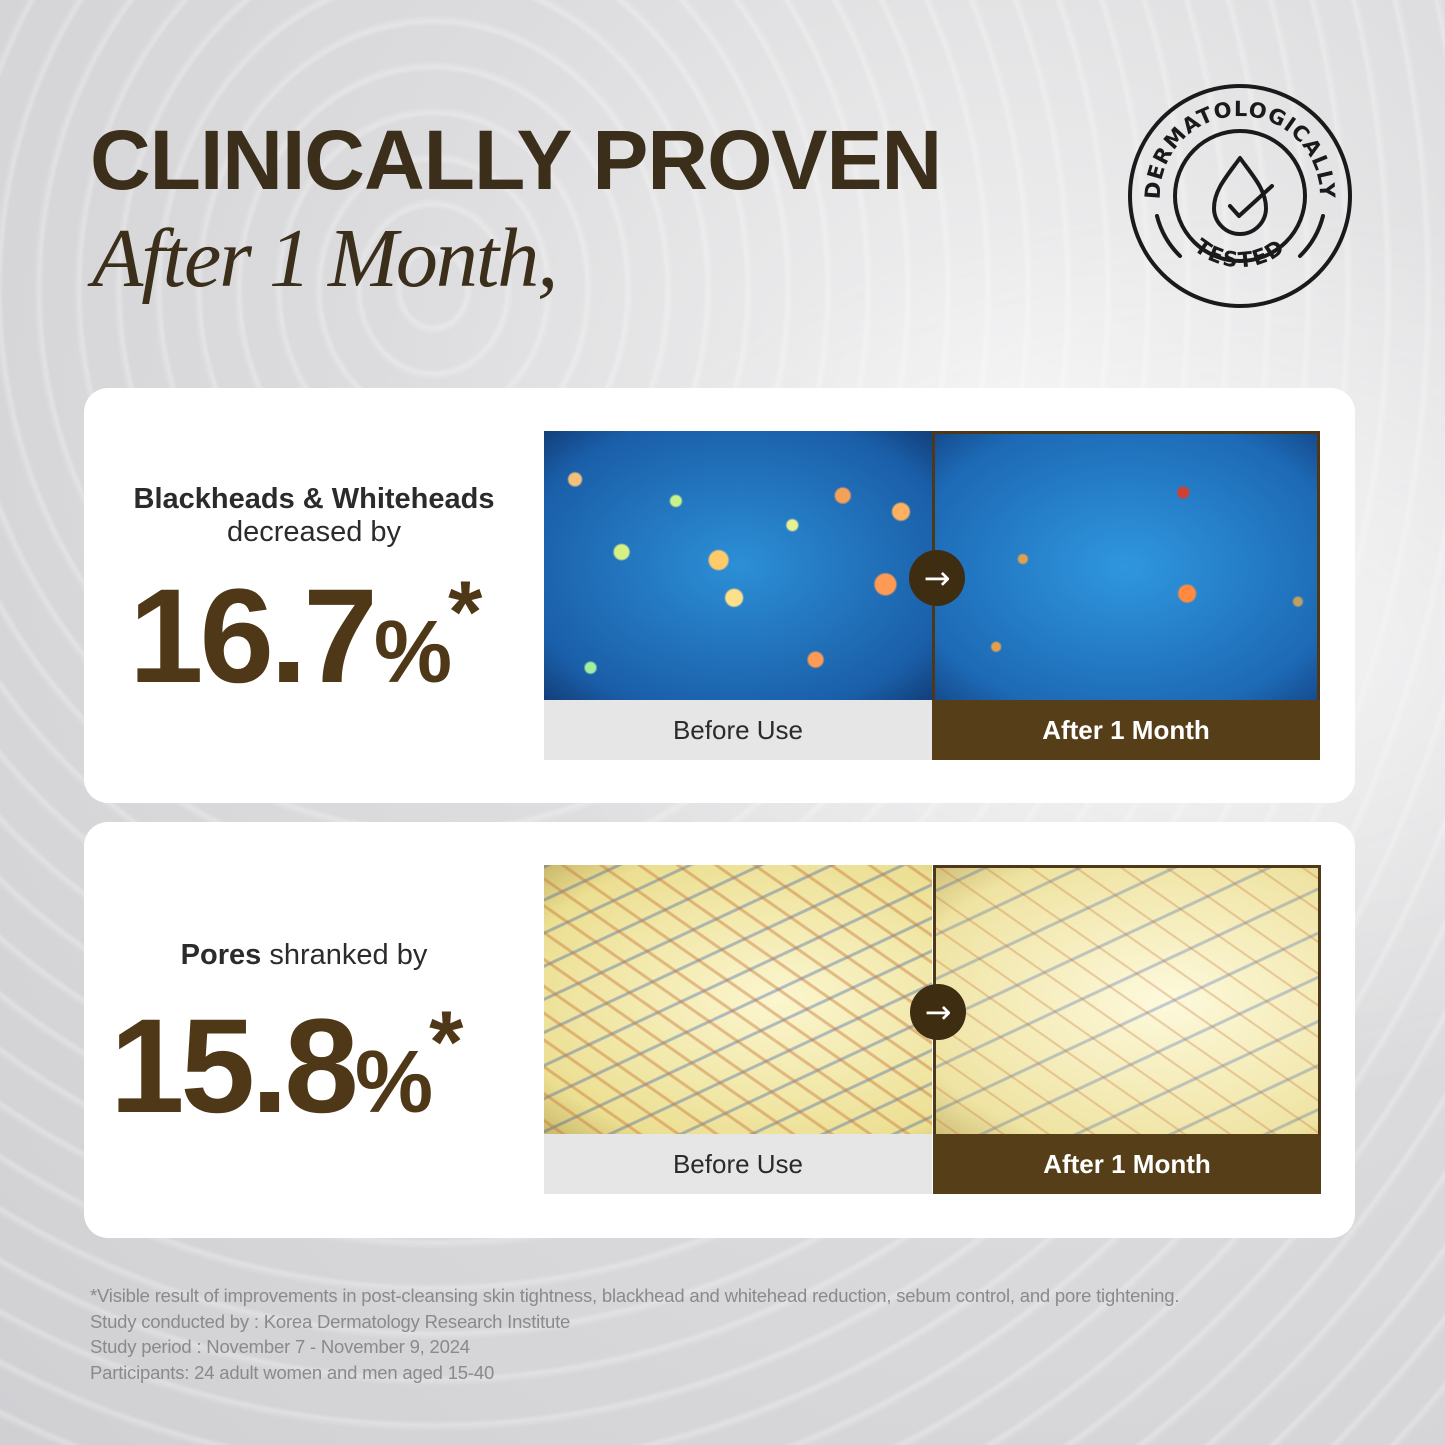 Image resolution: width=1445 pixels, height=1445 pixels. What do you see at coordinates (305, 636) in the screenshot?
I see `result-percentage: 16.7%*` at bounding box center [305, 636].